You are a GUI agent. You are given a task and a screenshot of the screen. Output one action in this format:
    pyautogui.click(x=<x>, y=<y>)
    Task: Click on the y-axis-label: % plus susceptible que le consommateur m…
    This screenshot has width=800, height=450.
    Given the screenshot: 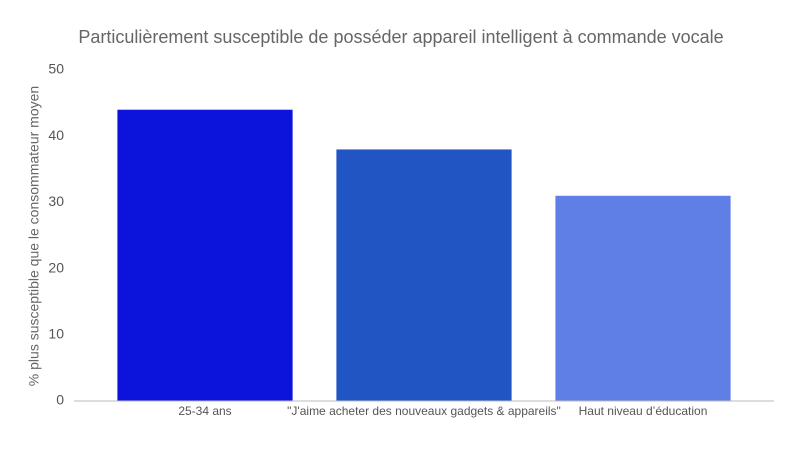 What is the action you would take?
    pyautogui.click(x=34, y=236)
    